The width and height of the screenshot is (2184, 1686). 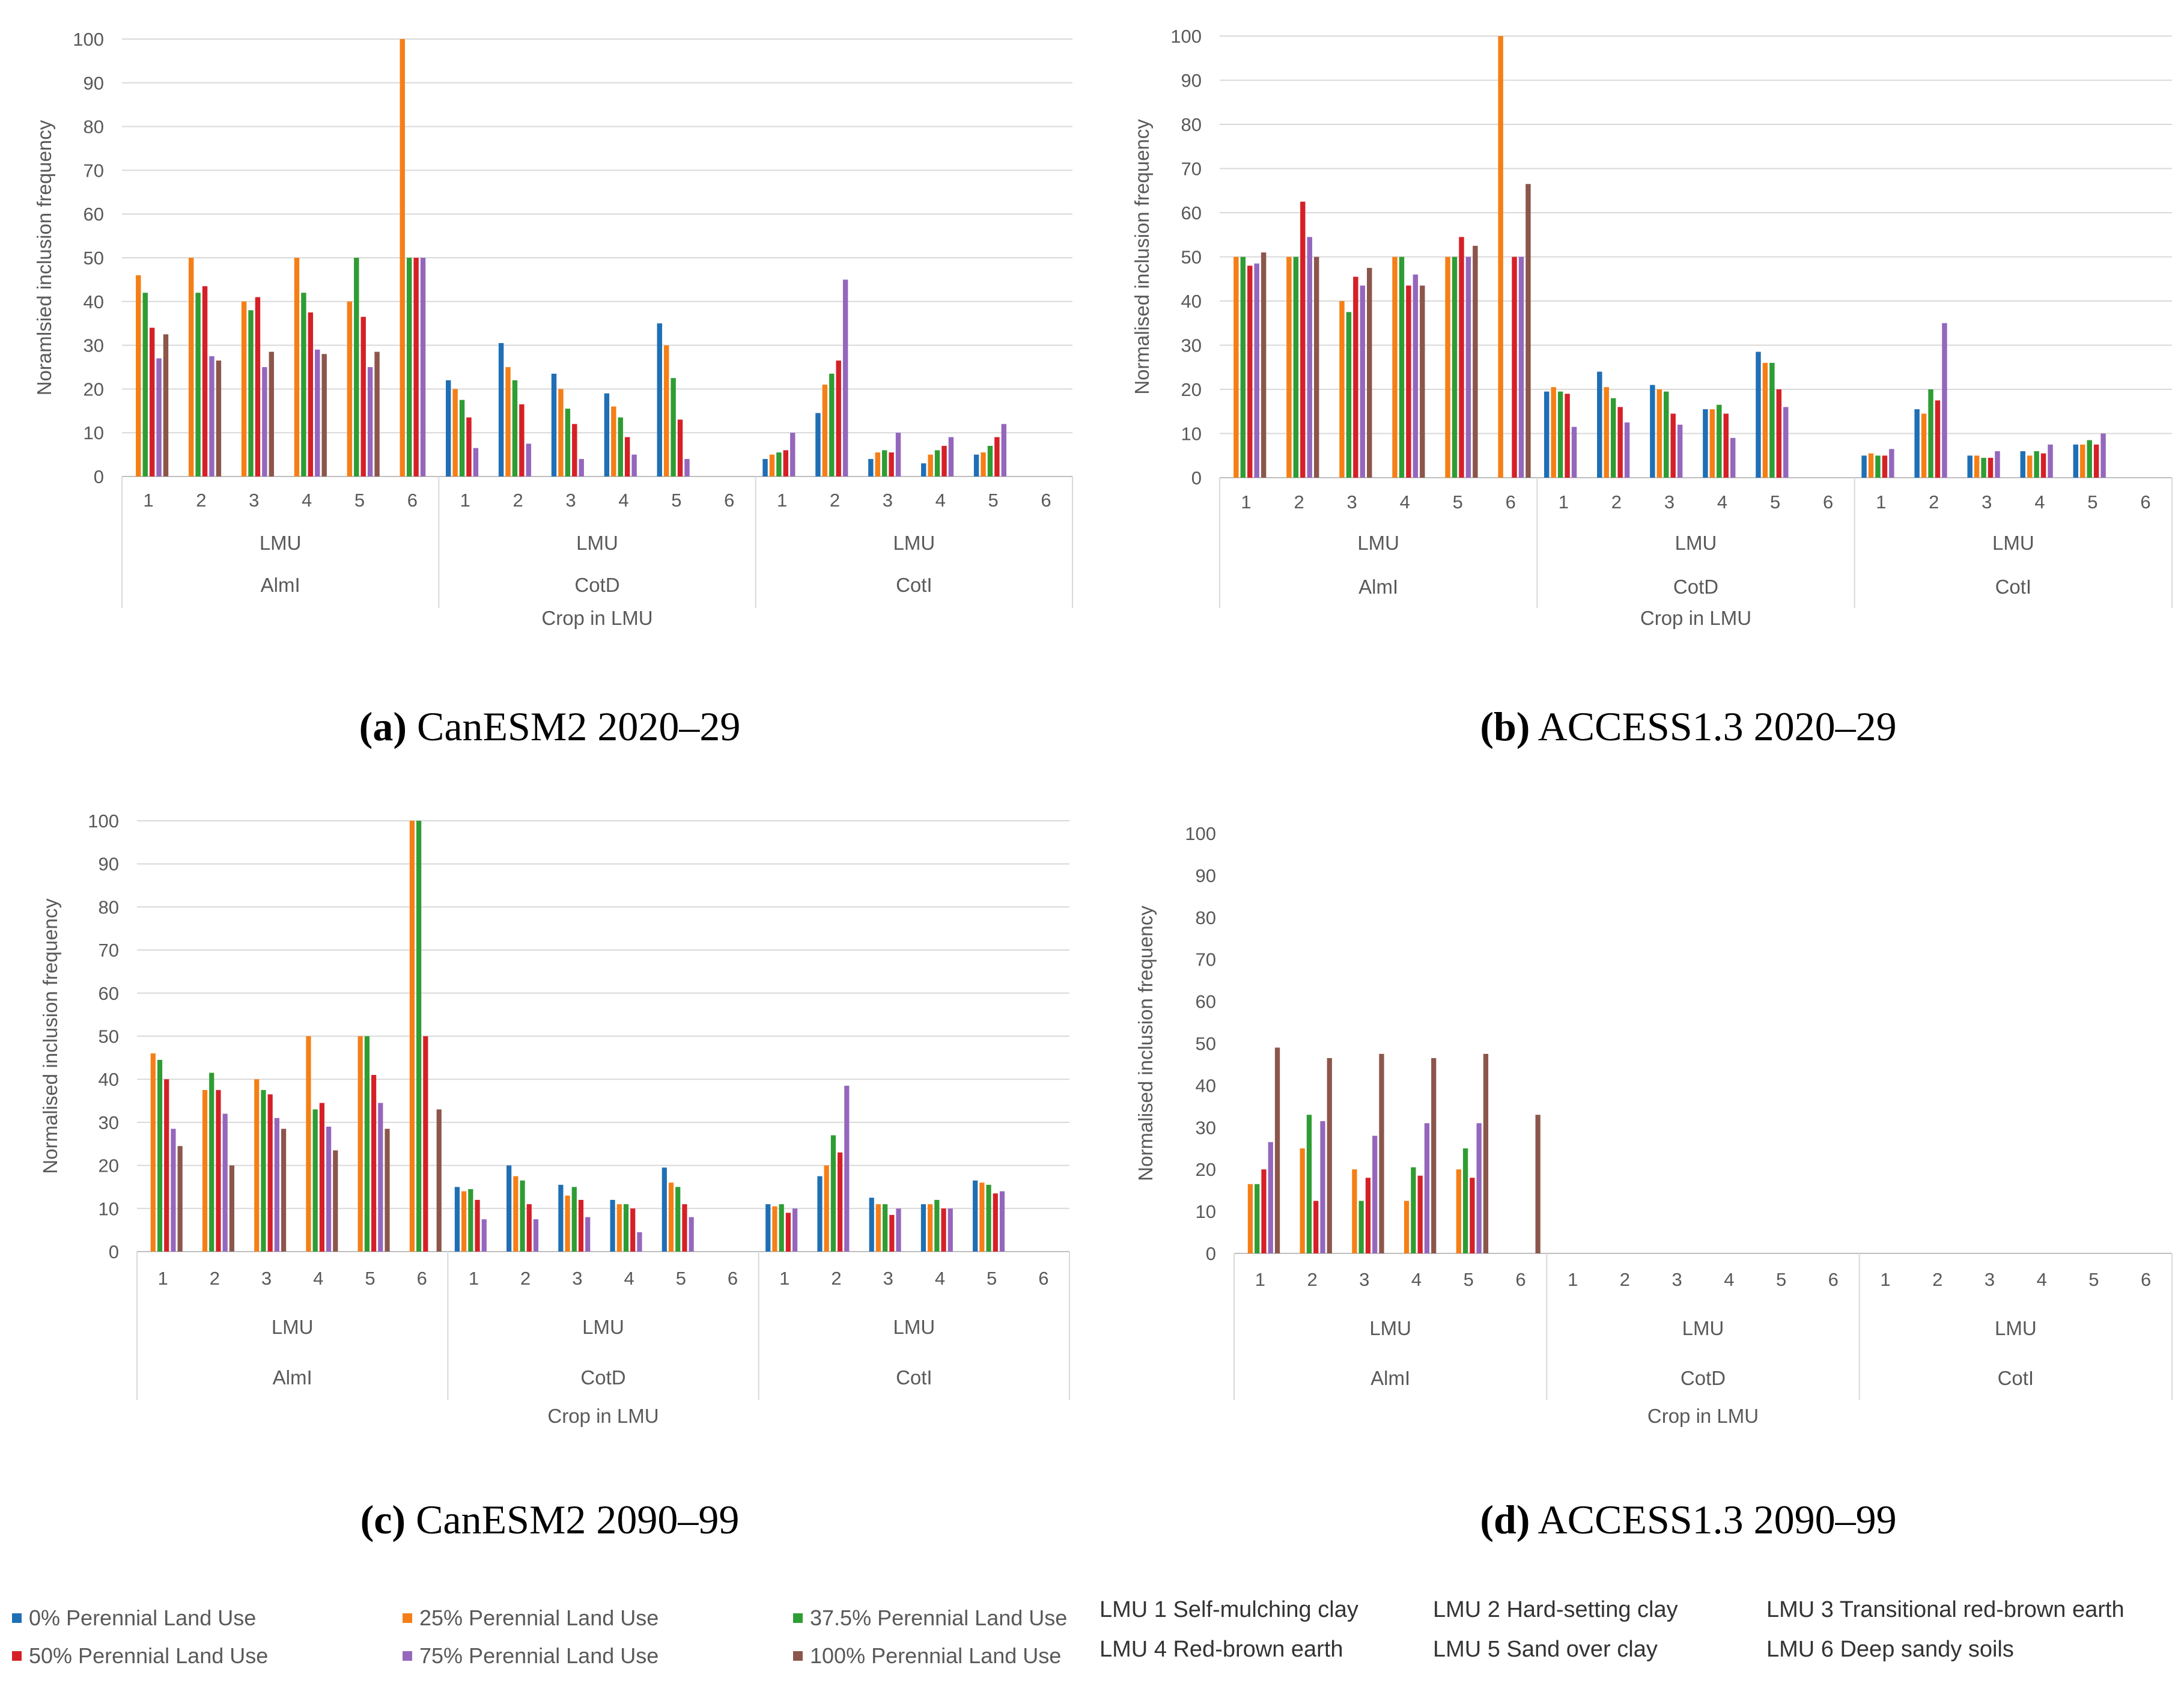 What do you see at coordinates (795, 1230) in the screenshot?
I see `bar-c-s4-g2-c0` at bounding box center [795, 1230].